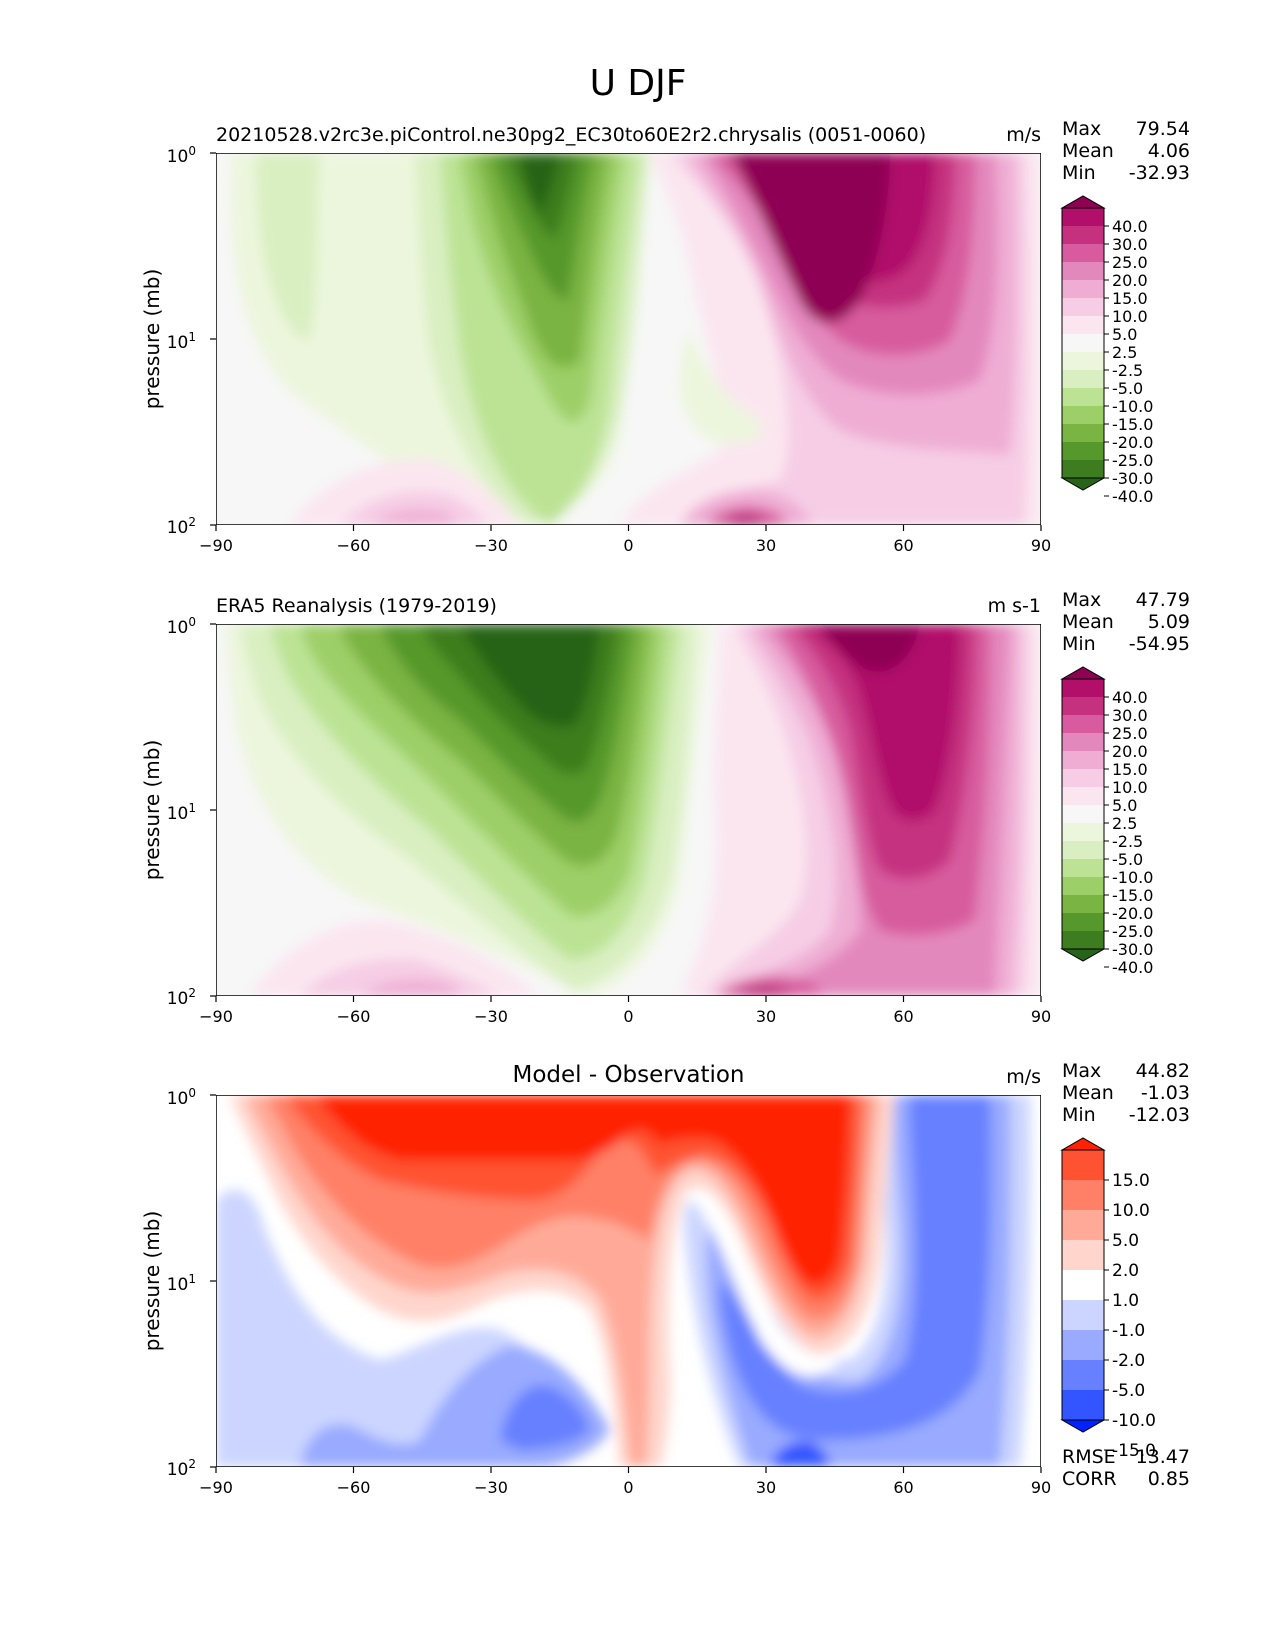 The height and width of the screenshot is (1650, 1275). Describe the element at coordinates (1124, 334) in the screenshot. I see `panel-1-cbar-label: 5.0` at that location.